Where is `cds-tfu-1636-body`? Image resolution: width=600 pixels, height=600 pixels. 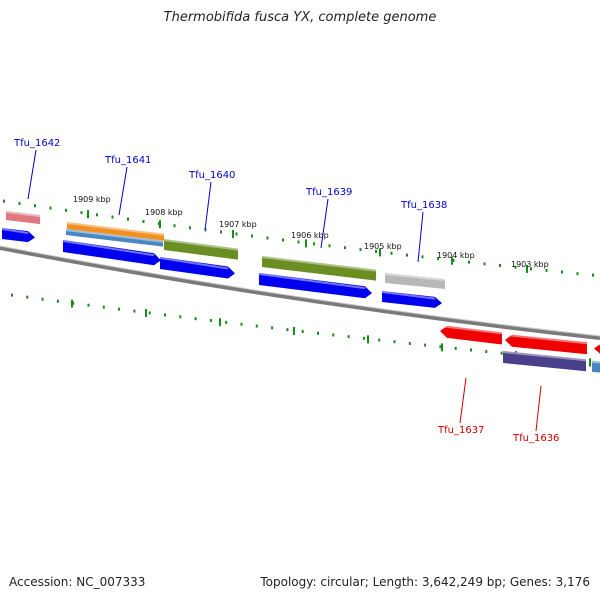
cds-tfu-1636-body is located at coordinates (546, 344).